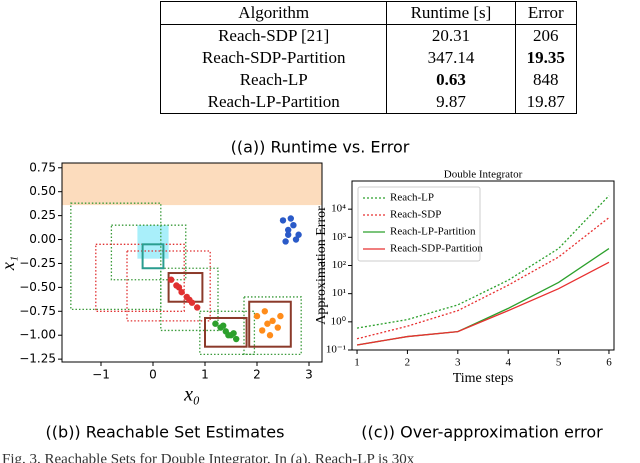 Image resolution: width=640 pixels, height=463 pixels. What do you see at coordinates (339, 293) in the screenshot?
I see `y-tick-label: 10¹` at bounding box center [339, 293].